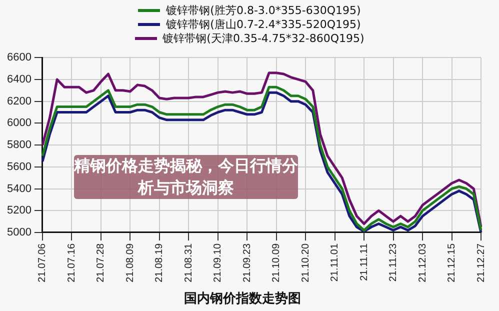 This screenshot has width=499, height=311. What do you see at coordinates (160, 262) in the screenshot?
I see `x-tick-label: 21.08.19` at bounding box center [160, 262].